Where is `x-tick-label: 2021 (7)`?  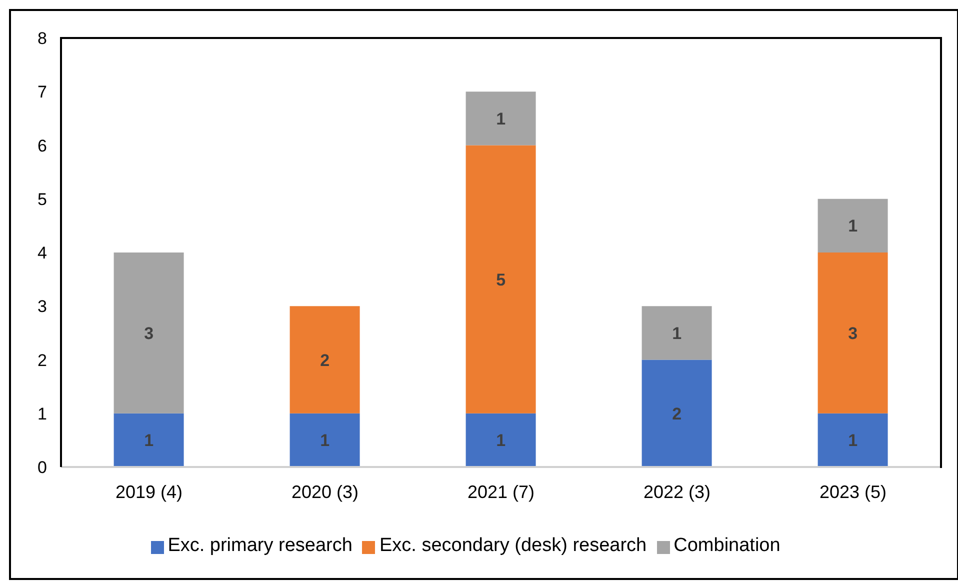
x-tick-label: 2021 (7) is located at coordinates (501, 492).